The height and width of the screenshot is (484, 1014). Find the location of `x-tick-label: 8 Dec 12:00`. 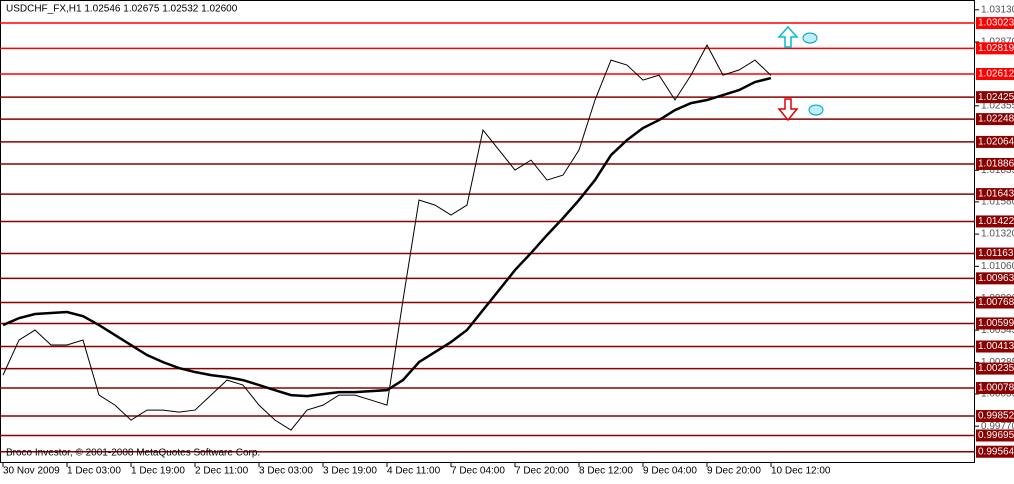

x-tick-label: 8 Dec 12:00 is located at coordinates (606, 471).